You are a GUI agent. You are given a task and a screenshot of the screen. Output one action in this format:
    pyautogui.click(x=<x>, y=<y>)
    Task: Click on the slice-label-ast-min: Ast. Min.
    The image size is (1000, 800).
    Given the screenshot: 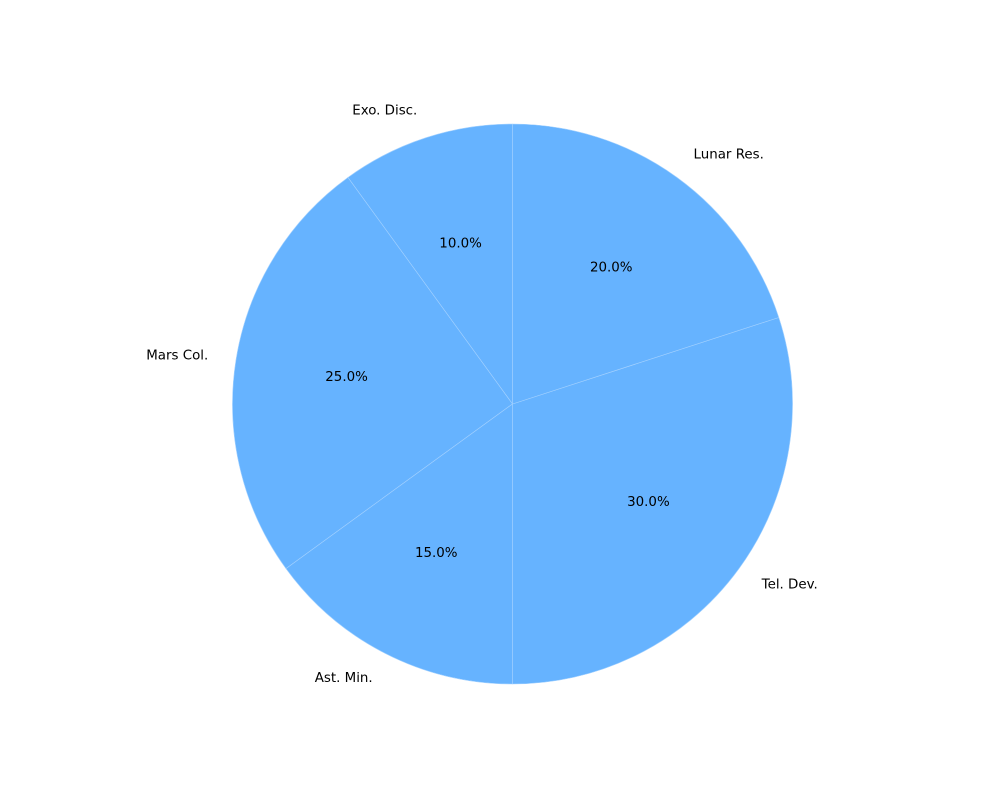 What is the action you would take?
    pyautogui.click(x=344, y=678)
    